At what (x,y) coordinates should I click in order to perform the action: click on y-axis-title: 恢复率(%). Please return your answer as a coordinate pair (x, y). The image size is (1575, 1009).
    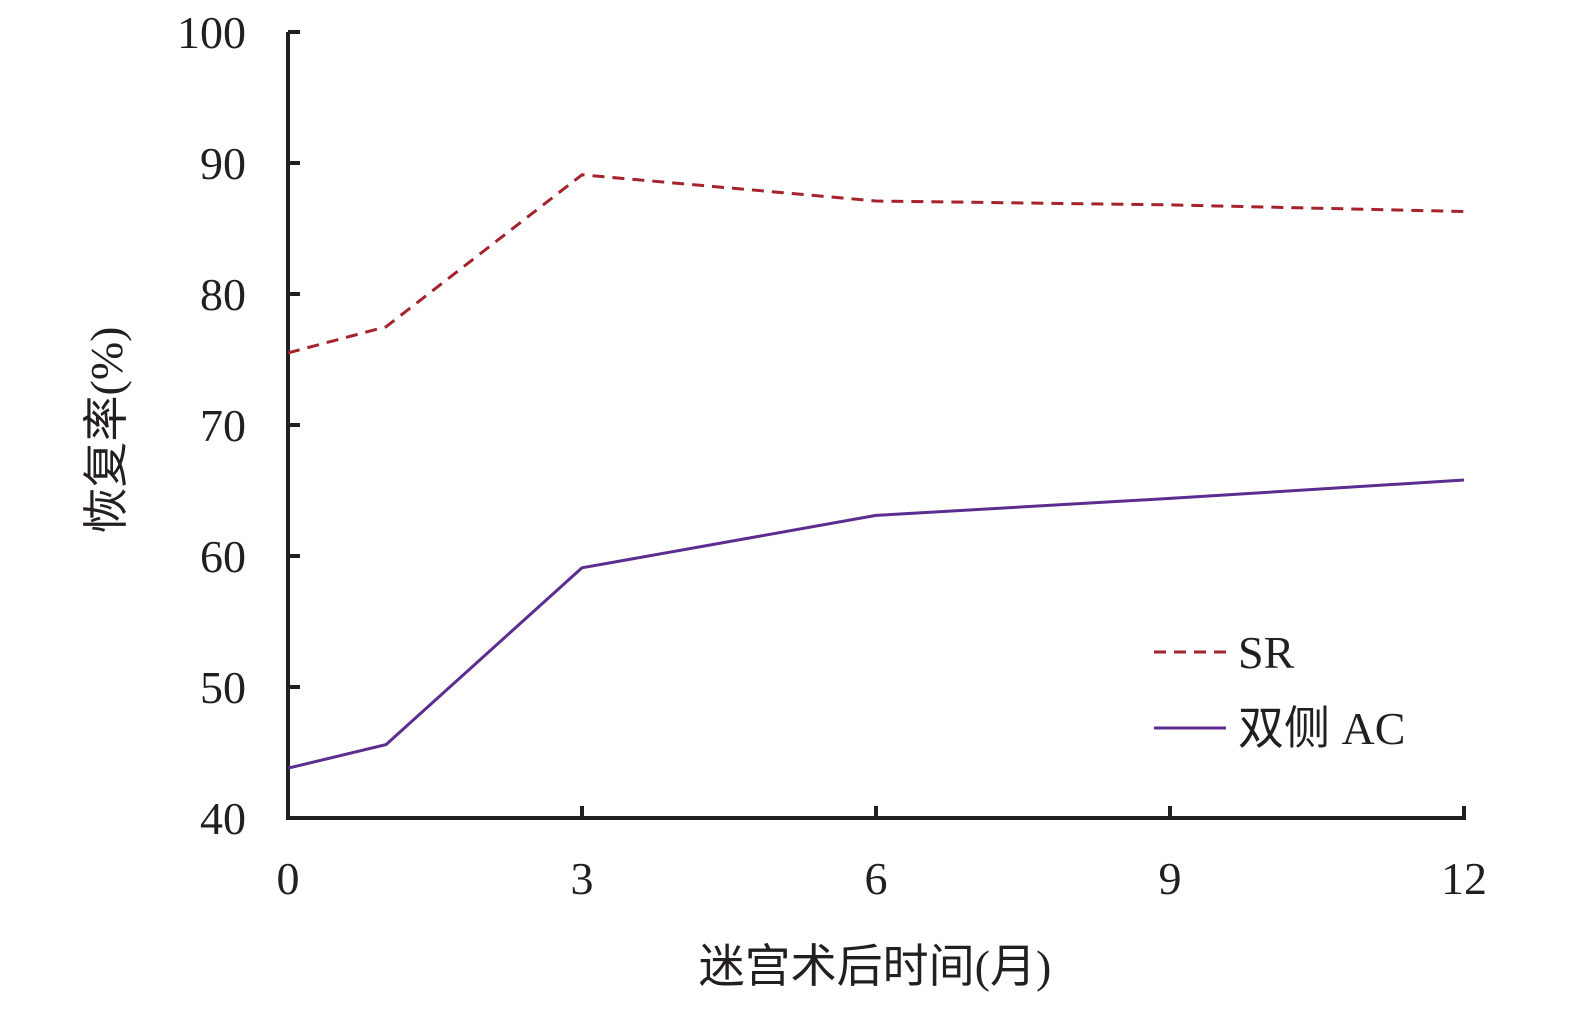
    Looking at the image, I should click on (106, 430).